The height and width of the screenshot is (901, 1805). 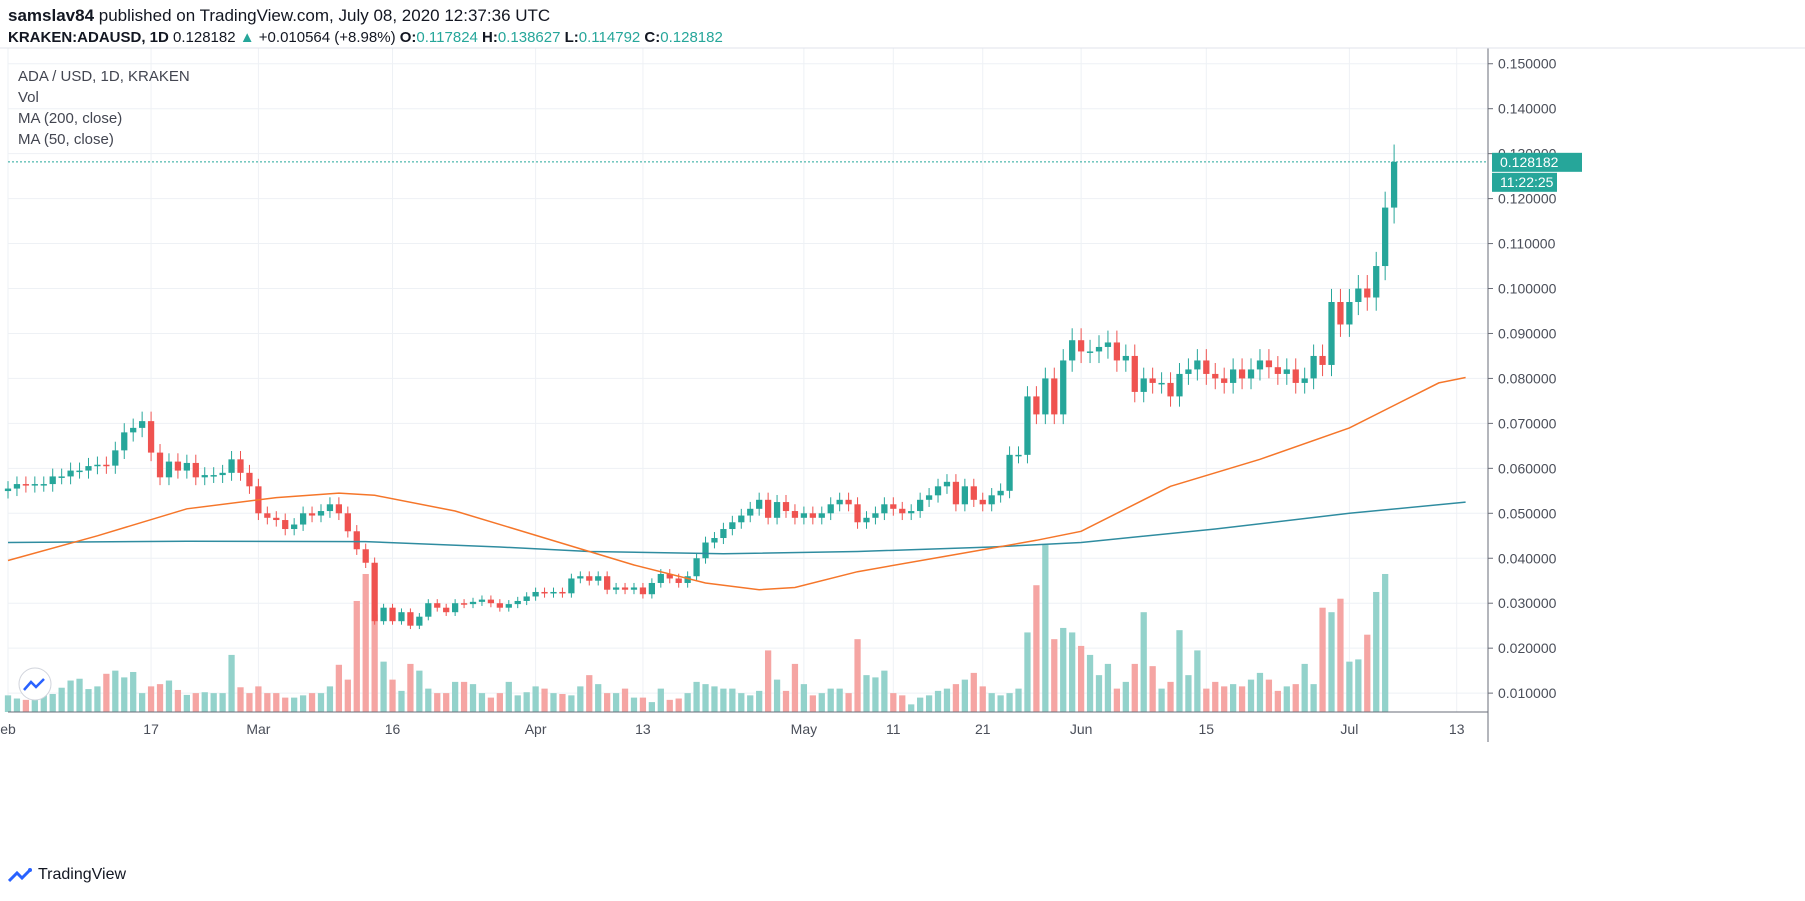 What do you see at coordinates (1527, 603) in the screenshot?
I see `price-tick-label: 0.030000` at bounding box center [1527, 603].